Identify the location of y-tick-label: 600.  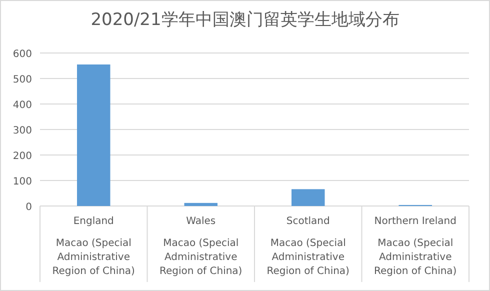
(22, 54).